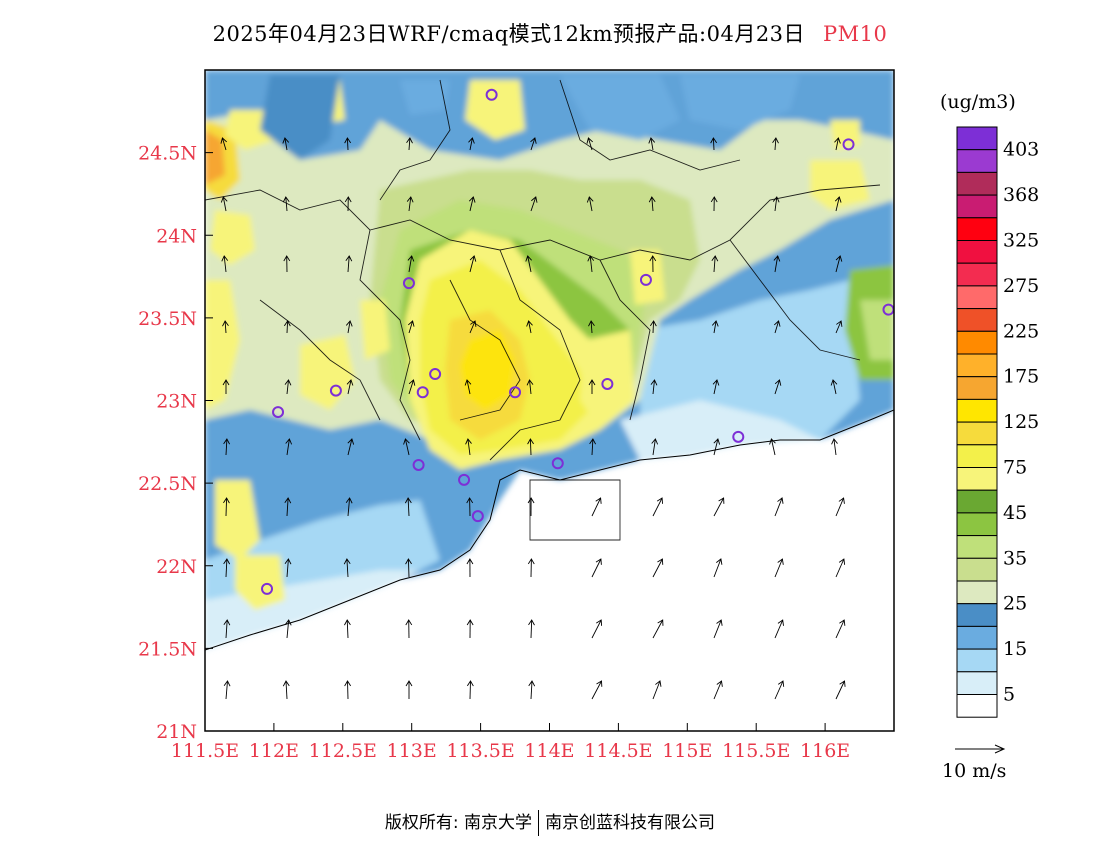  Describe the element at coordinates (274, 751) in the screenshot. I see `x-tick-label: 112E` at that location.